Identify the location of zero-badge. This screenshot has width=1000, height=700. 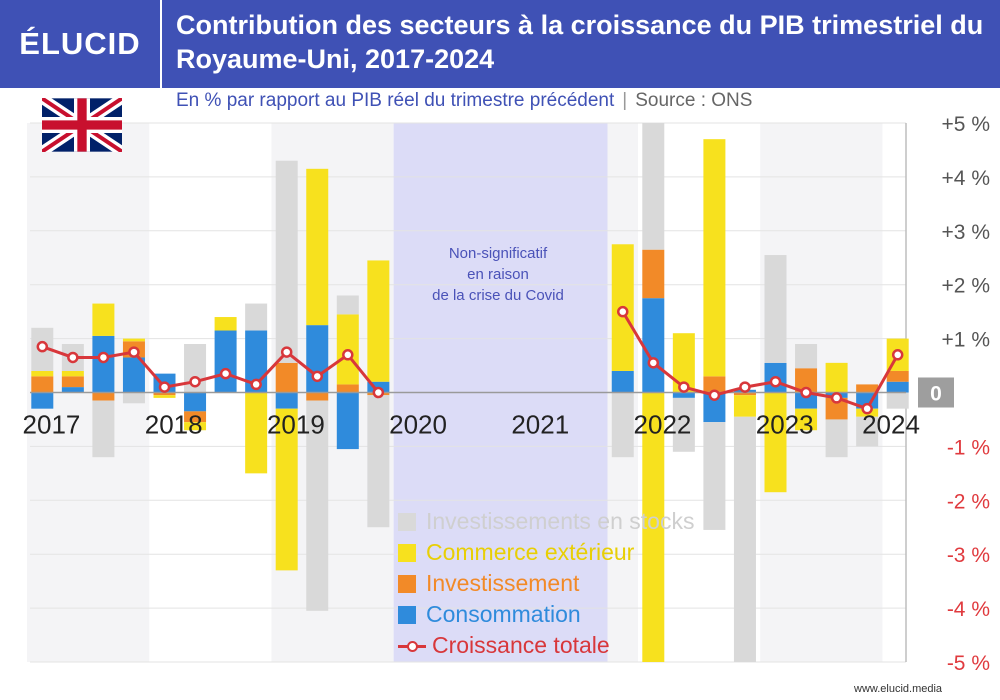
(936, 392).